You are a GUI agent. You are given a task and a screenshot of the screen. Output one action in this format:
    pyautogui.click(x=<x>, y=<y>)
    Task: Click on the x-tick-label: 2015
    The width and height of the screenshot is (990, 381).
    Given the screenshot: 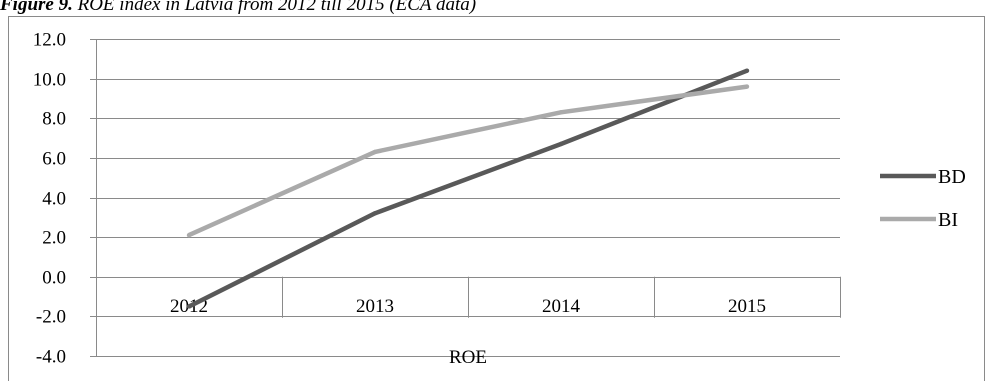 What is the action you would take?
    pyautogui.click(x=747, y=306)
    